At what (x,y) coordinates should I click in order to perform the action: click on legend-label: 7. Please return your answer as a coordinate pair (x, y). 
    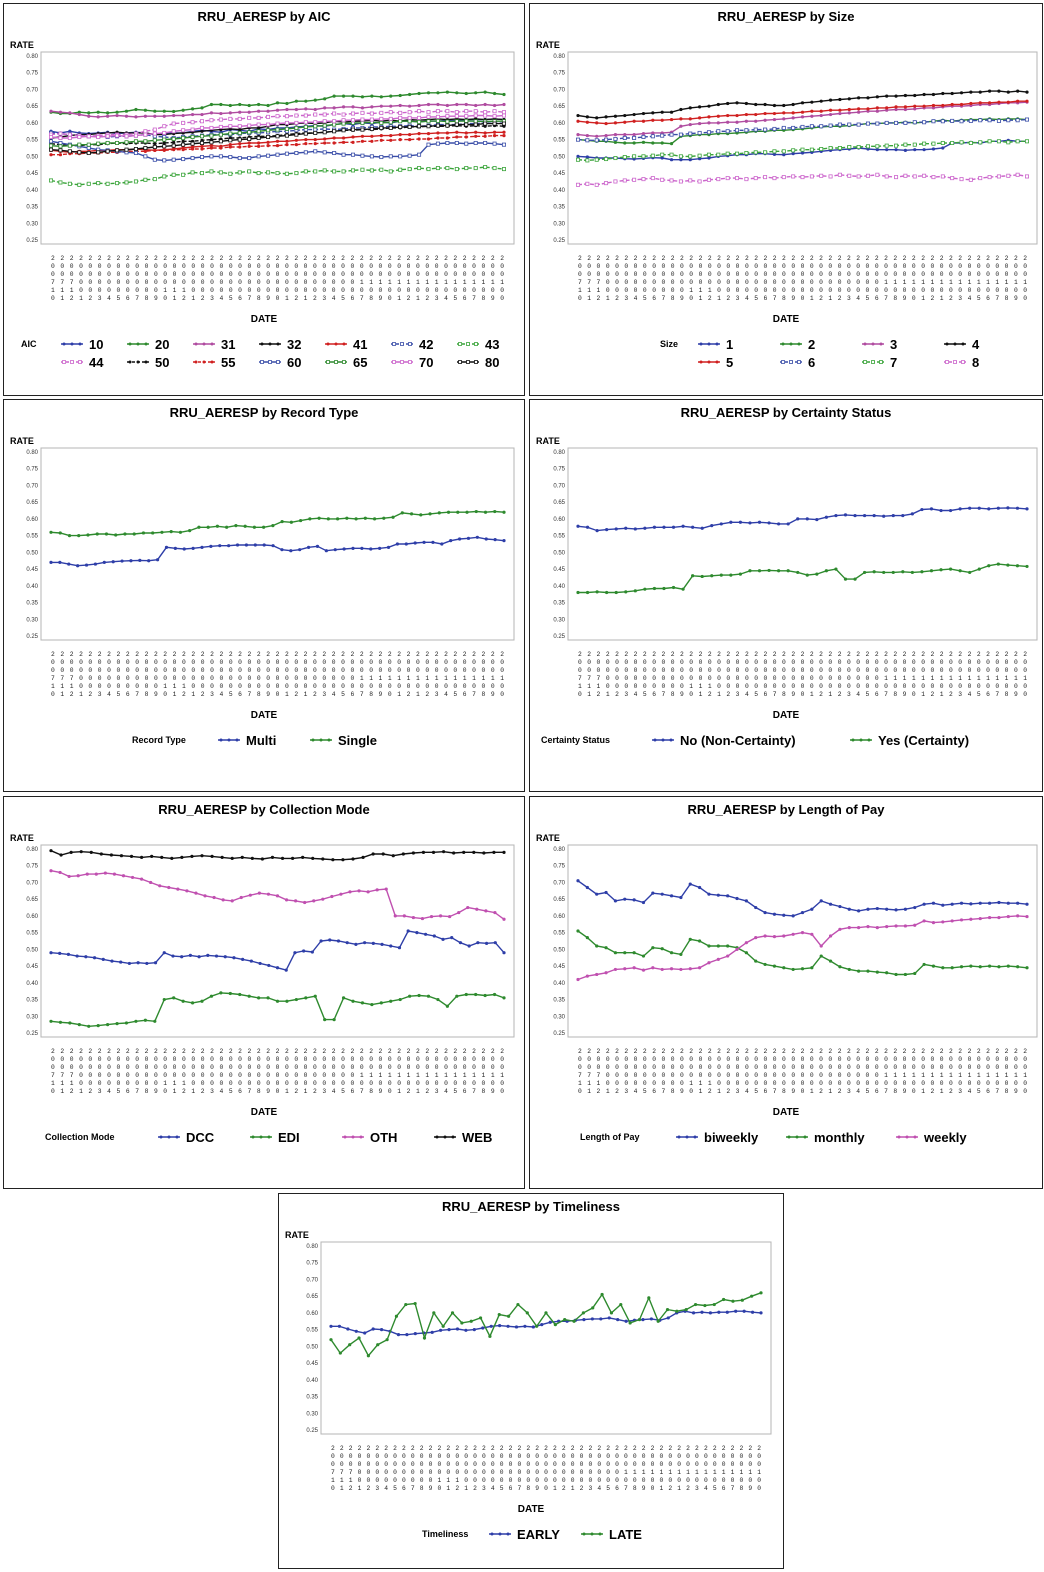
    Looking at the image, I should click on (893, 362).